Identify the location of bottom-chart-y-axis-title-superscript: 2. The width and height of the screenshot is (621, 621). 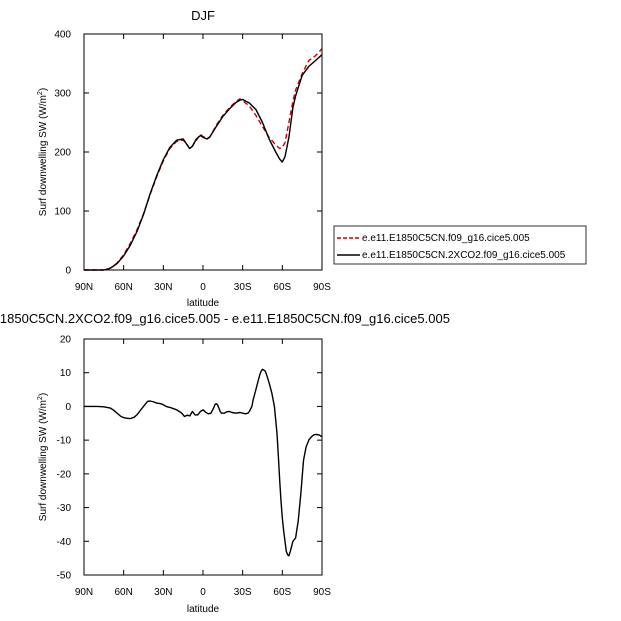
(40, 398).